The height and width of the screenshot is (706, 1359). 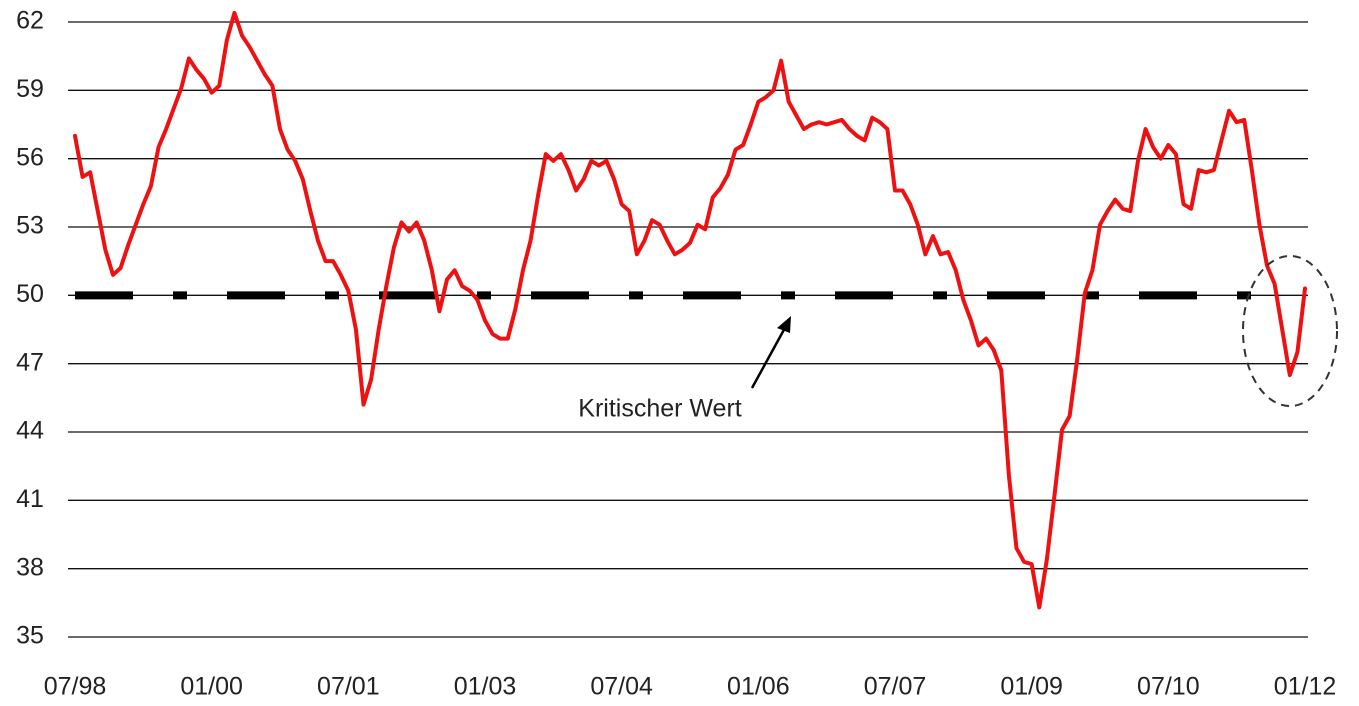 I want to click on annotation-arrowhead, so click(x=784, y=324).